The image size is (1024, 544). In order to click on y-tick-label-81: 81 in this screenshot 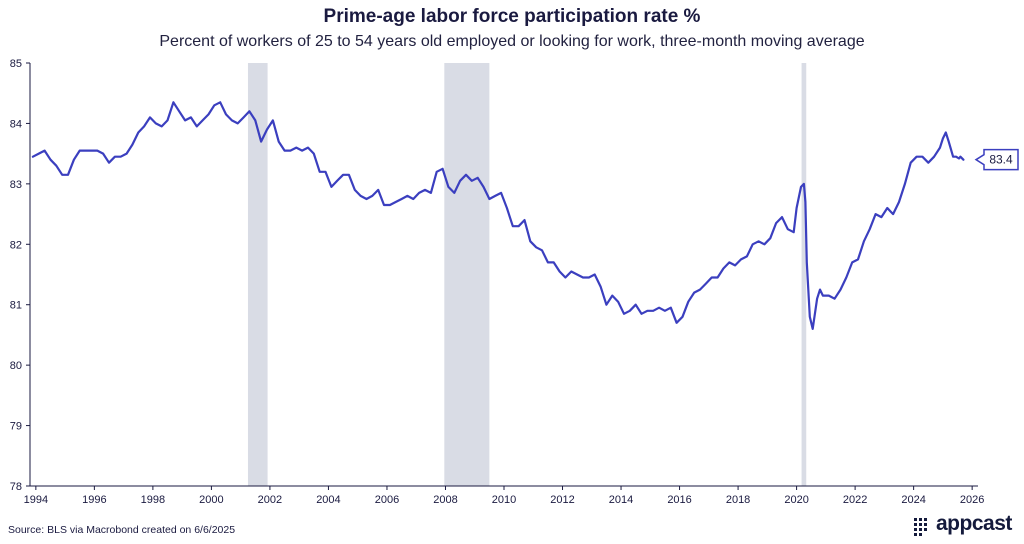, I will do `click(16, 306)`.